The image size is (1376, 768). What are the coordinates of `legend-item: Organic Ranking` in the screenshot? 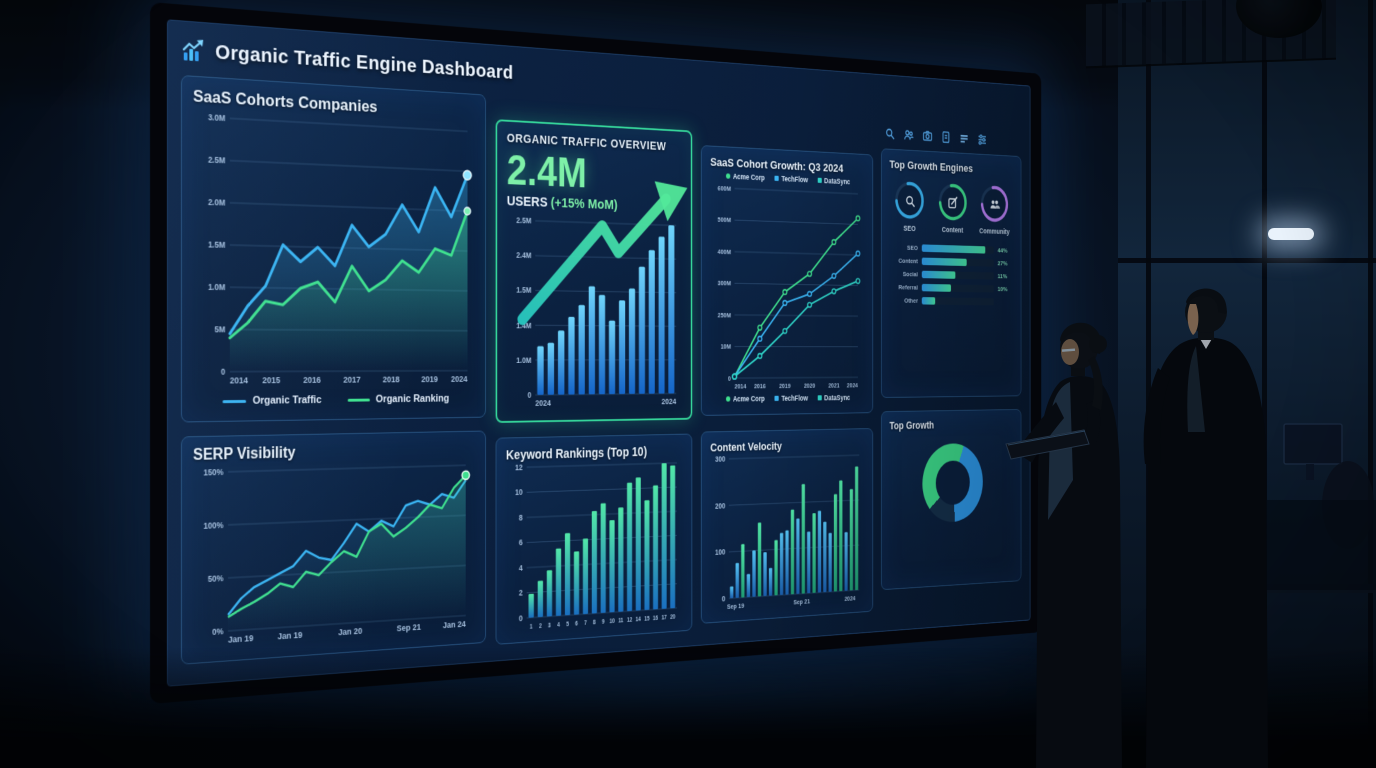 It's located at (398, 399).